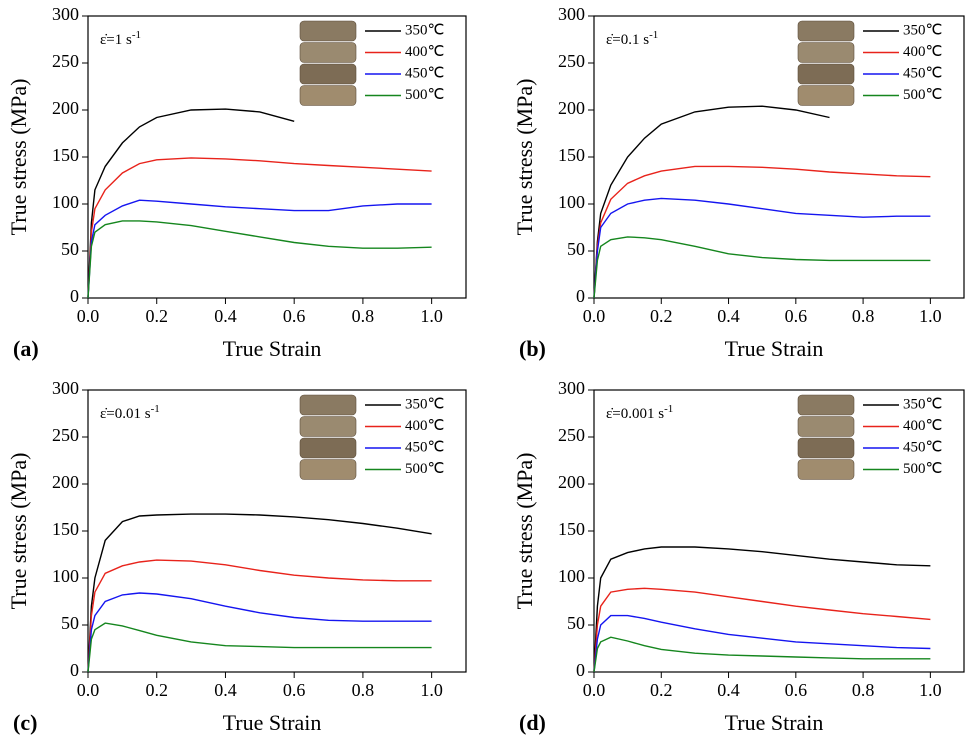 The height and width of the screenshot is (736, 967). I want to click on rate-annotation: ε̇=0.1 s-1, so click(632, 38).